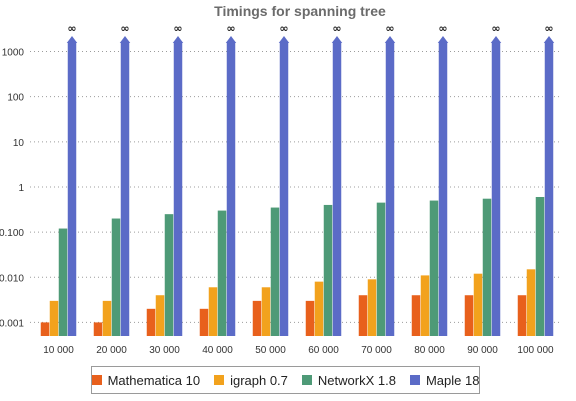 This screenshot has width=576, height=401. What do you see at coordinates (300, 11) in the screenshot?
I see `chart-title: Timings for spanning tree` at bounding box center [300, 11].